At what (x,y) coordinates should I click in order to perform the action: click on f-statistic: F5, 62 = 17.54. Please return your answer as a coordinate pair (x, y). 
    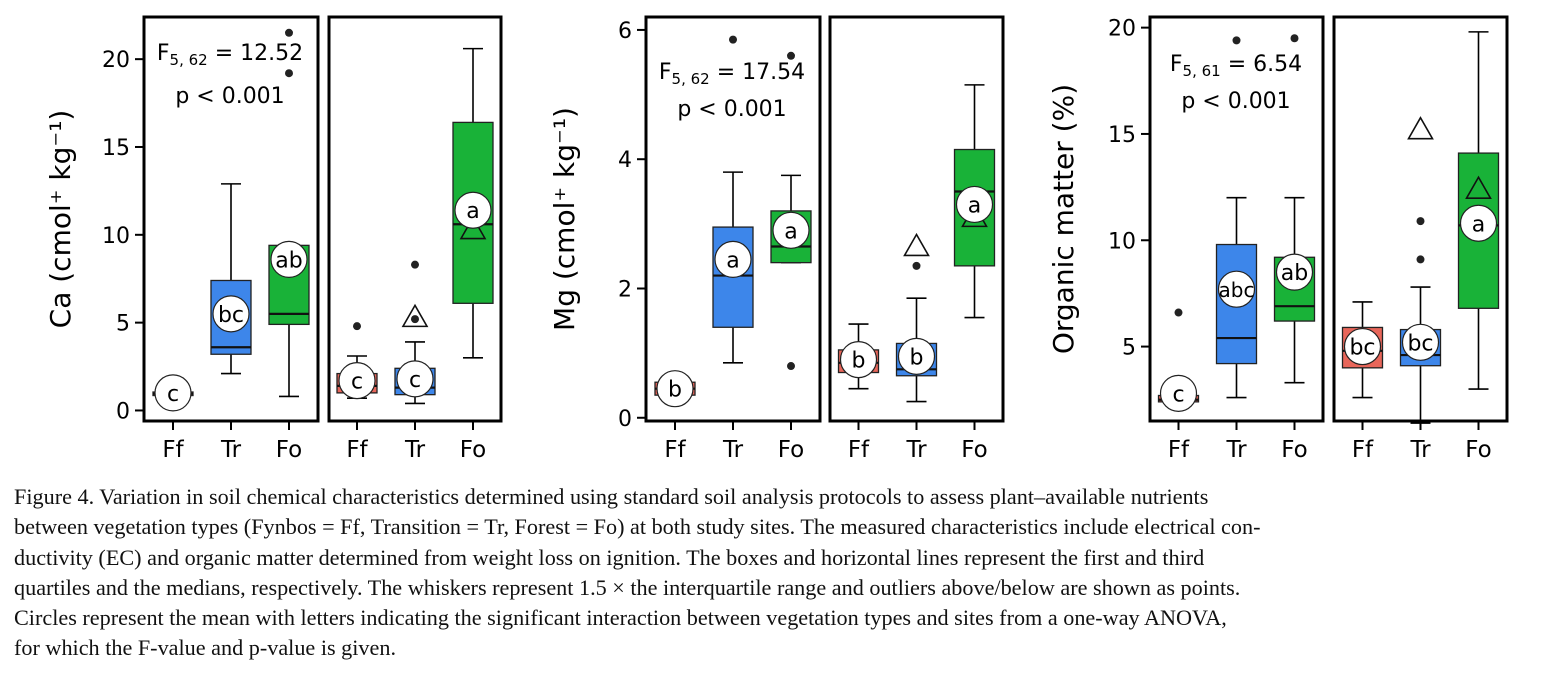
    Looking at the image, I should click on (732, 74).